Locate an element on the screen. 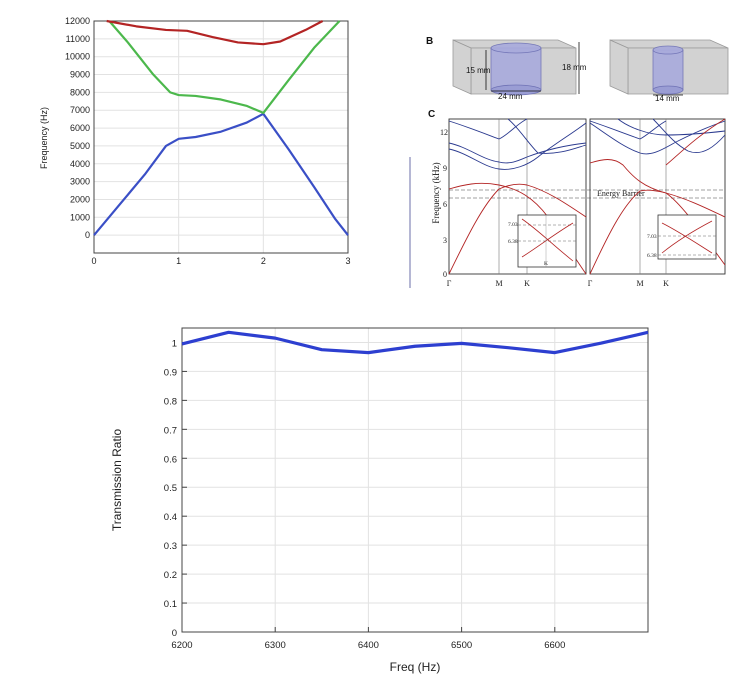  energy-barrier-label: Energy Barrier is located at coordinates (621, 193).